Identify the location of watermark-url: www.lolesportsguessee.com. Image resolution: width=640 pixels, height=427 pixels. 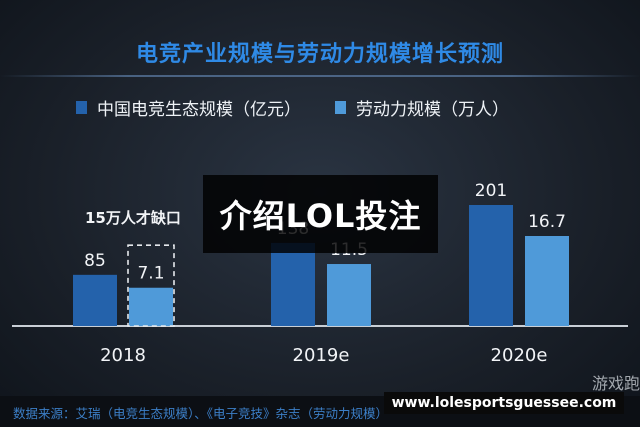
(504, 403).